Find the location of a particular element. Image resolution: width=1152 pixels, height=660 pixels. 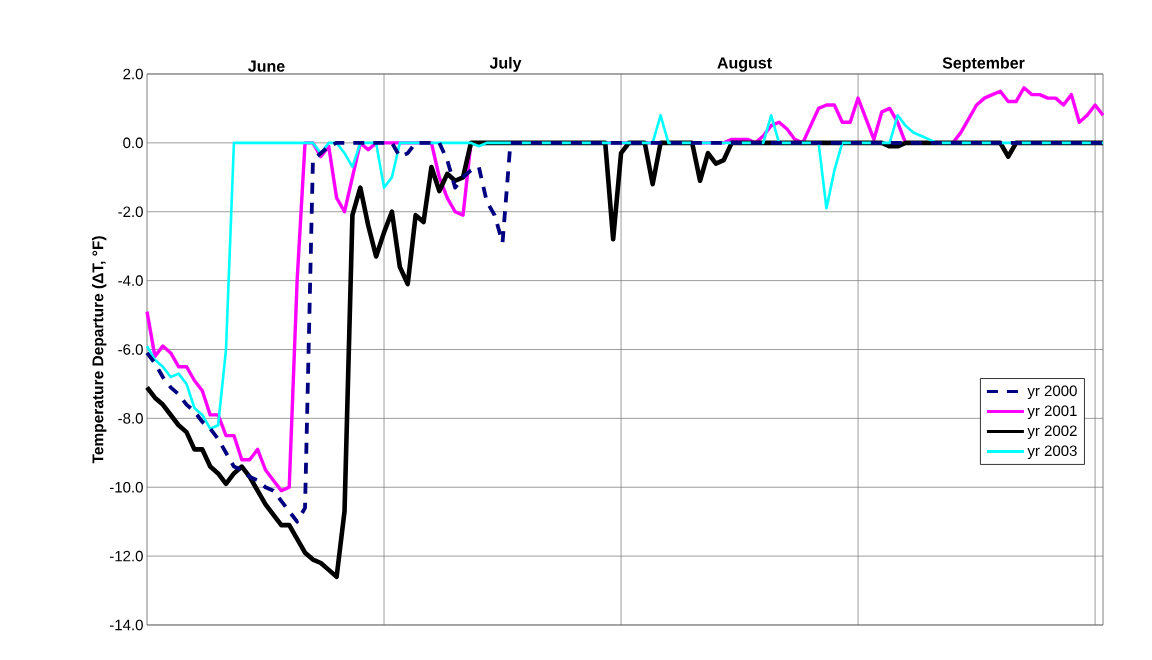

y-tick-label: -8.0 is located at coordinates (130, 418).